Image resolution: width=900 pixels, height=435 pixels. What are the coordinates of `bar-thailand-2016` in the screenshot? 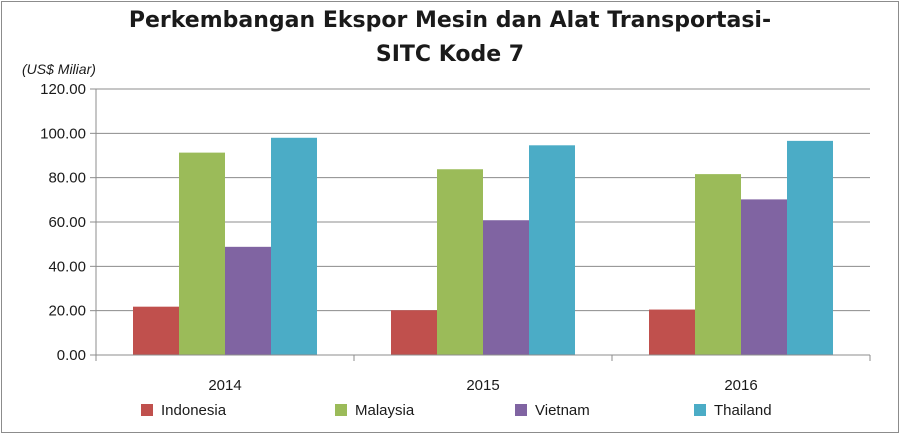 It's located at (810, 247).